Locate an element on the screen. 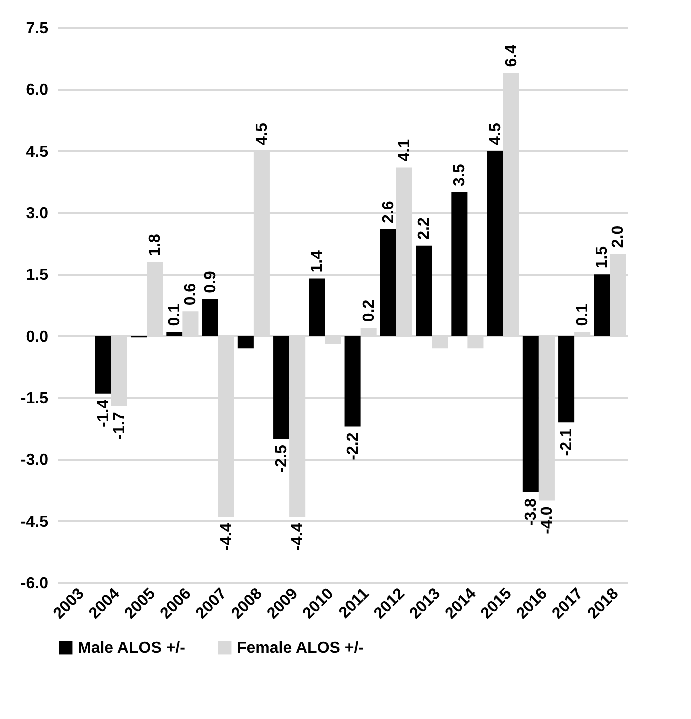  data-label: -2.1 is located at coordinates (567, 442).